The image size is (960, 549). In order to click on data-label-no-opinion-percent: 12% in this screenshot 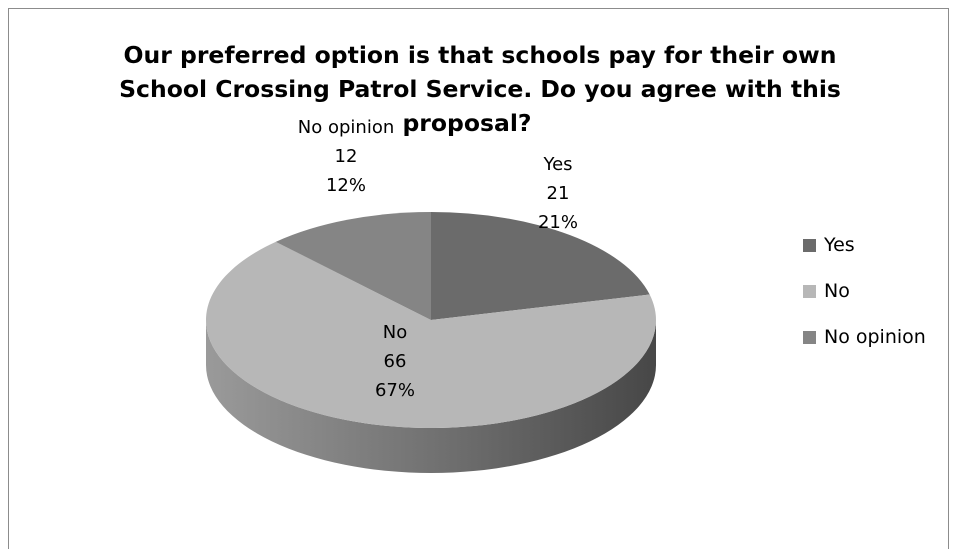, I will do `click(345, 185)`.